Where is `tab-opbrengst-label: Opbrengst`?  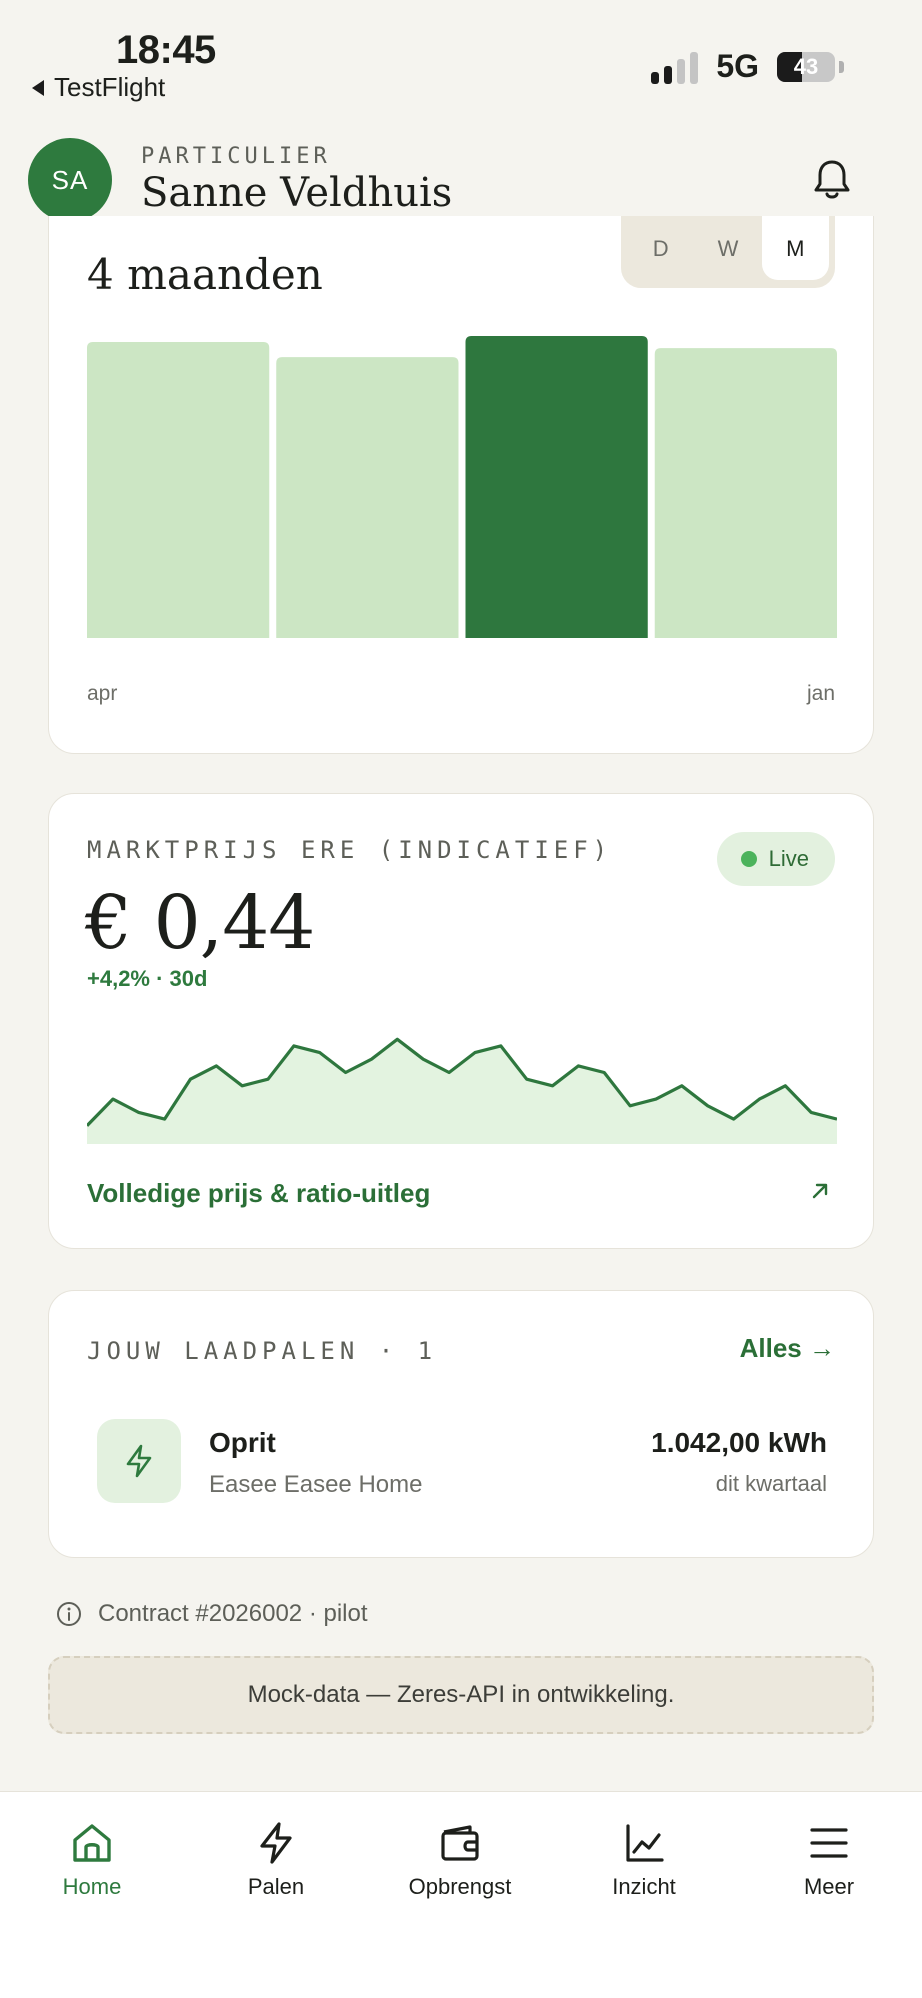 tab-opbrengst-label: Opbrengst is located at coordinates (460, 1886).